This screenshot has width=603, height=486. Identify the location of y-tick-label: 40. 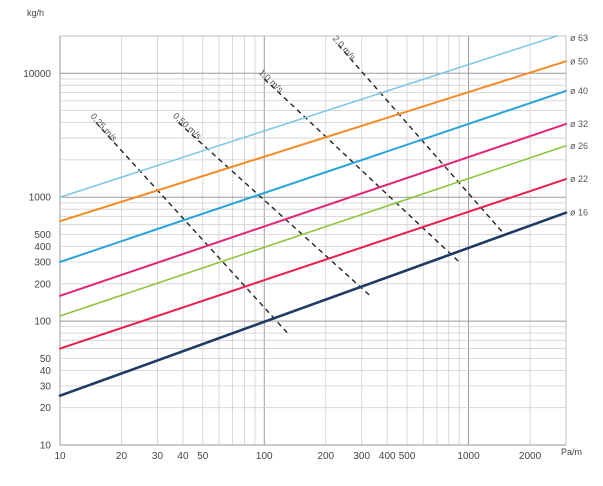
(46, 371).